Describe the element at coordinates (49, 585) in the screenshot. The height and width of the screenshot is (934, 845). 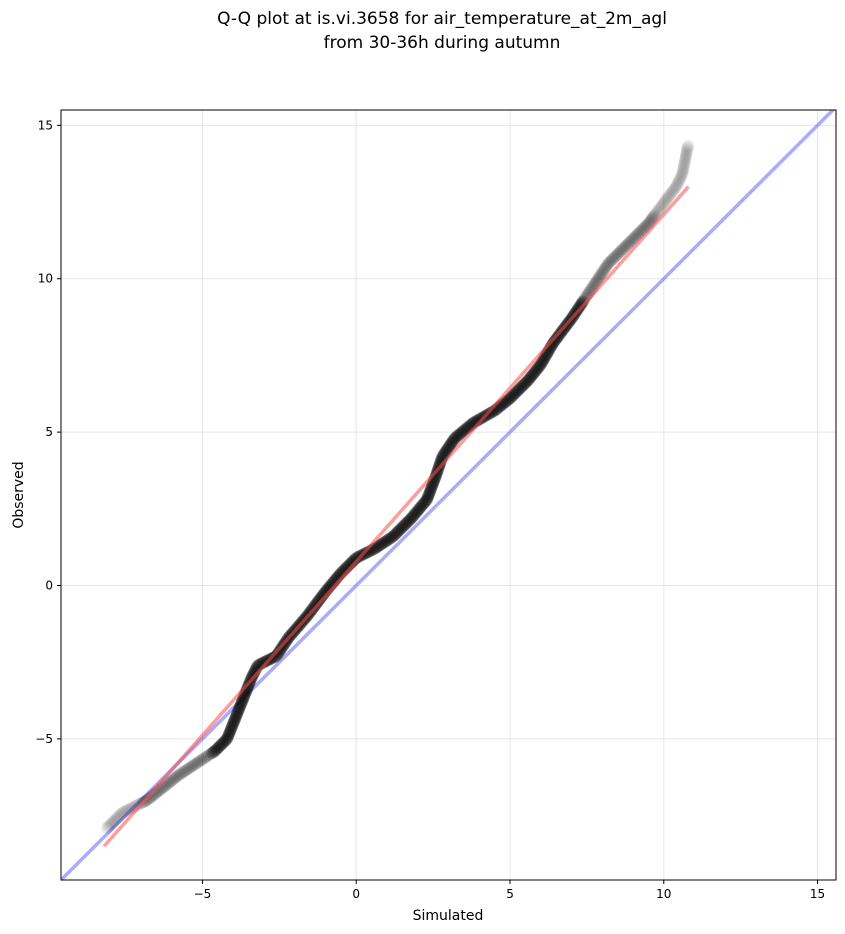
I see `y-tick-label: 0` at that location.